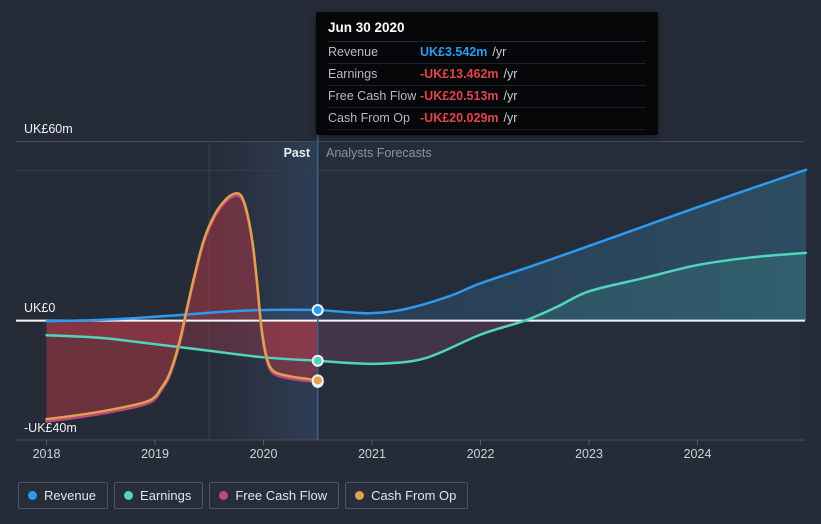 The image size is (821, 524). Describe the element at coordinates (372, 96) in the screenshot. I see `tooltip-row-label: Free Cash Flow` at that location.